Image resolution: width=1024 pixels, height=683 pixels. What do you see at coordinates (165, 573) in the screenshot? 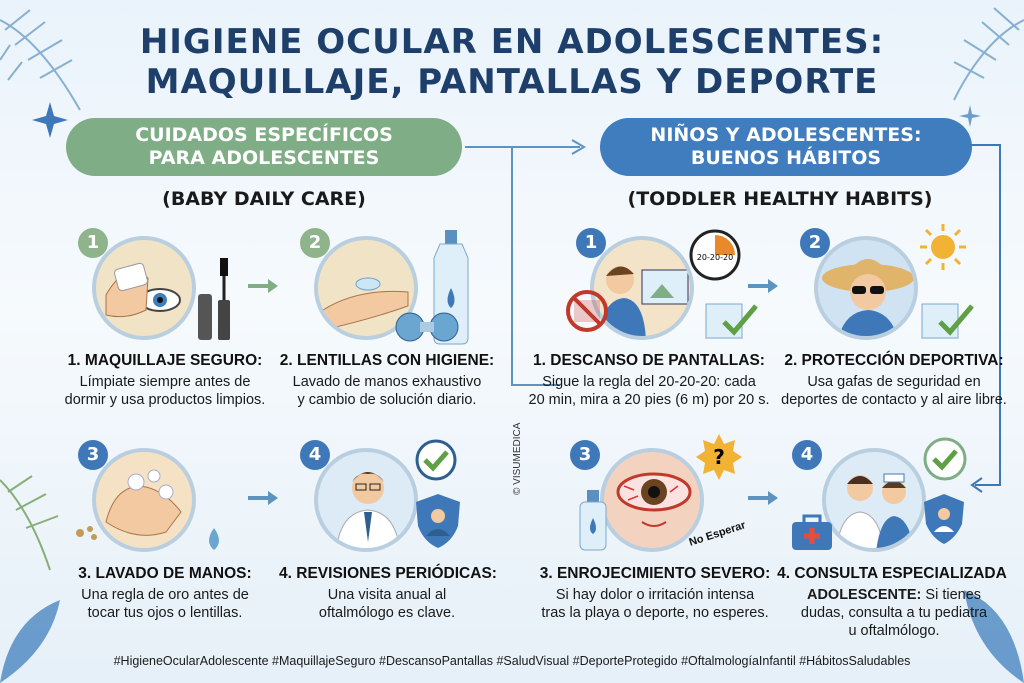
I see `item-title: 3. LAVADO DE MANOS:` at bounding box center [165, 573].